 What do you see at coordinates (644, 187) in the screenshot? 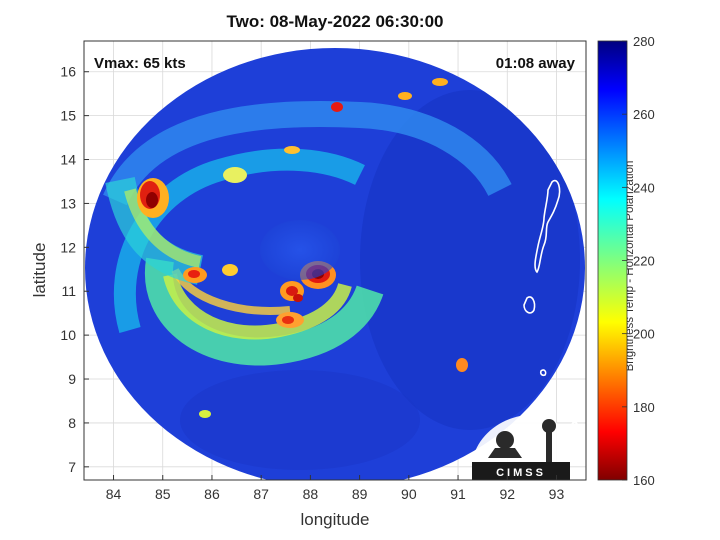
I see `colorbar-tick-label: 240` at bounding box center [644, 187].